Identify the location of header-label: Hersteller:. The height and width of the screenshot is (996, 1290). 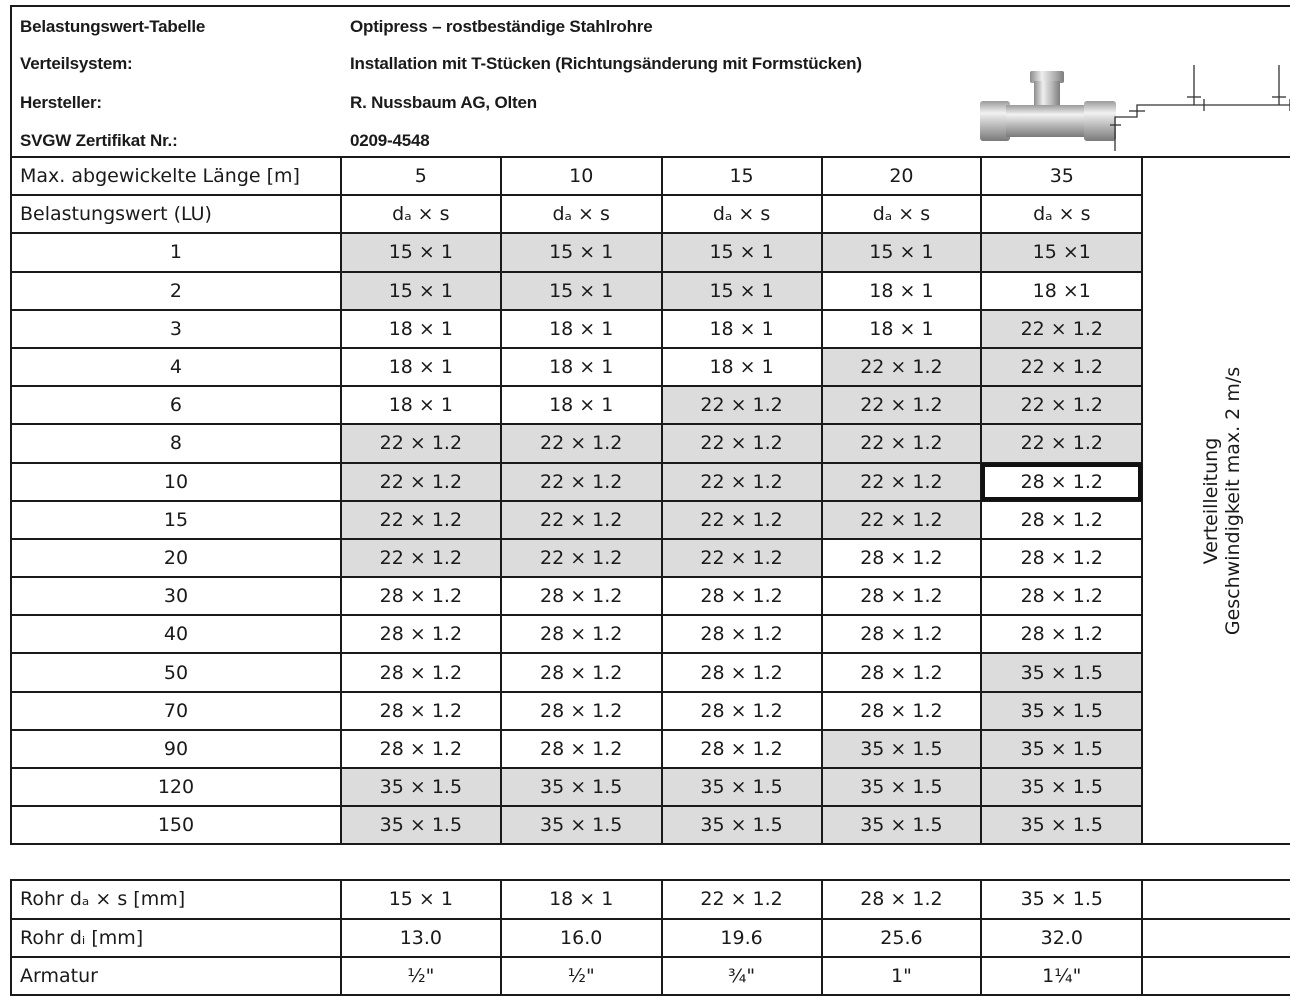
(61, 102).